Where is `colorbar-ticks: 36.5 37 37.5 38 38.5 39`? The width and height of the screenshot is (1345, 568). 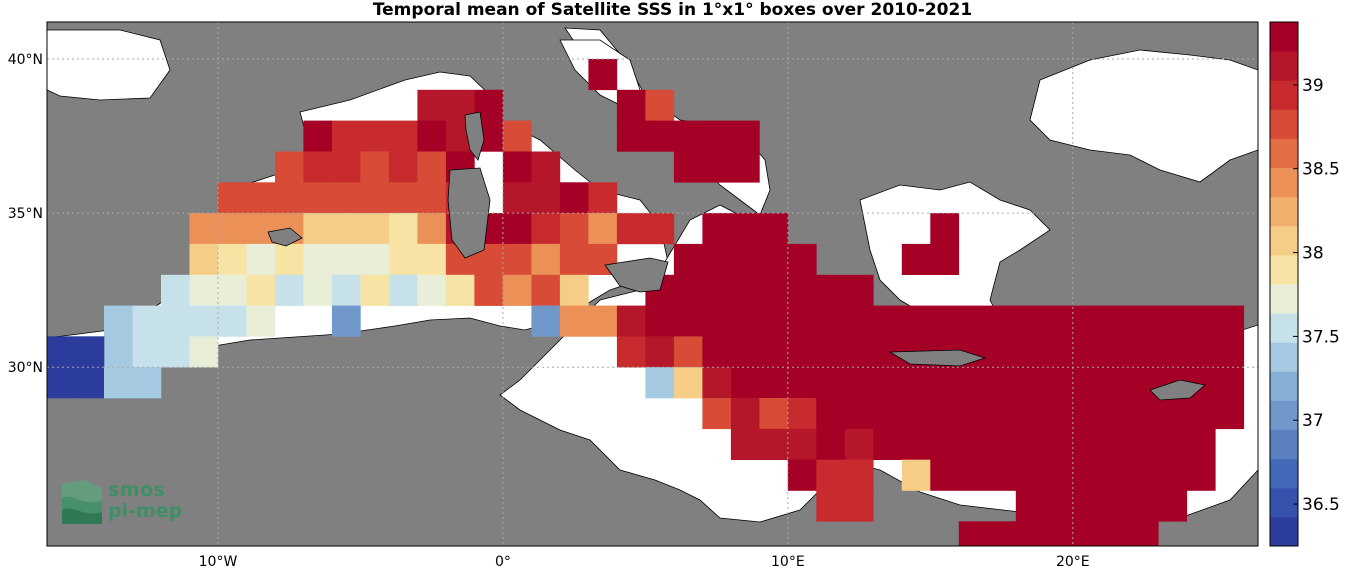
colorbar-ticks: 36.5 37 37.5 38 38.5 39 is located at coordinates (1316, 295).